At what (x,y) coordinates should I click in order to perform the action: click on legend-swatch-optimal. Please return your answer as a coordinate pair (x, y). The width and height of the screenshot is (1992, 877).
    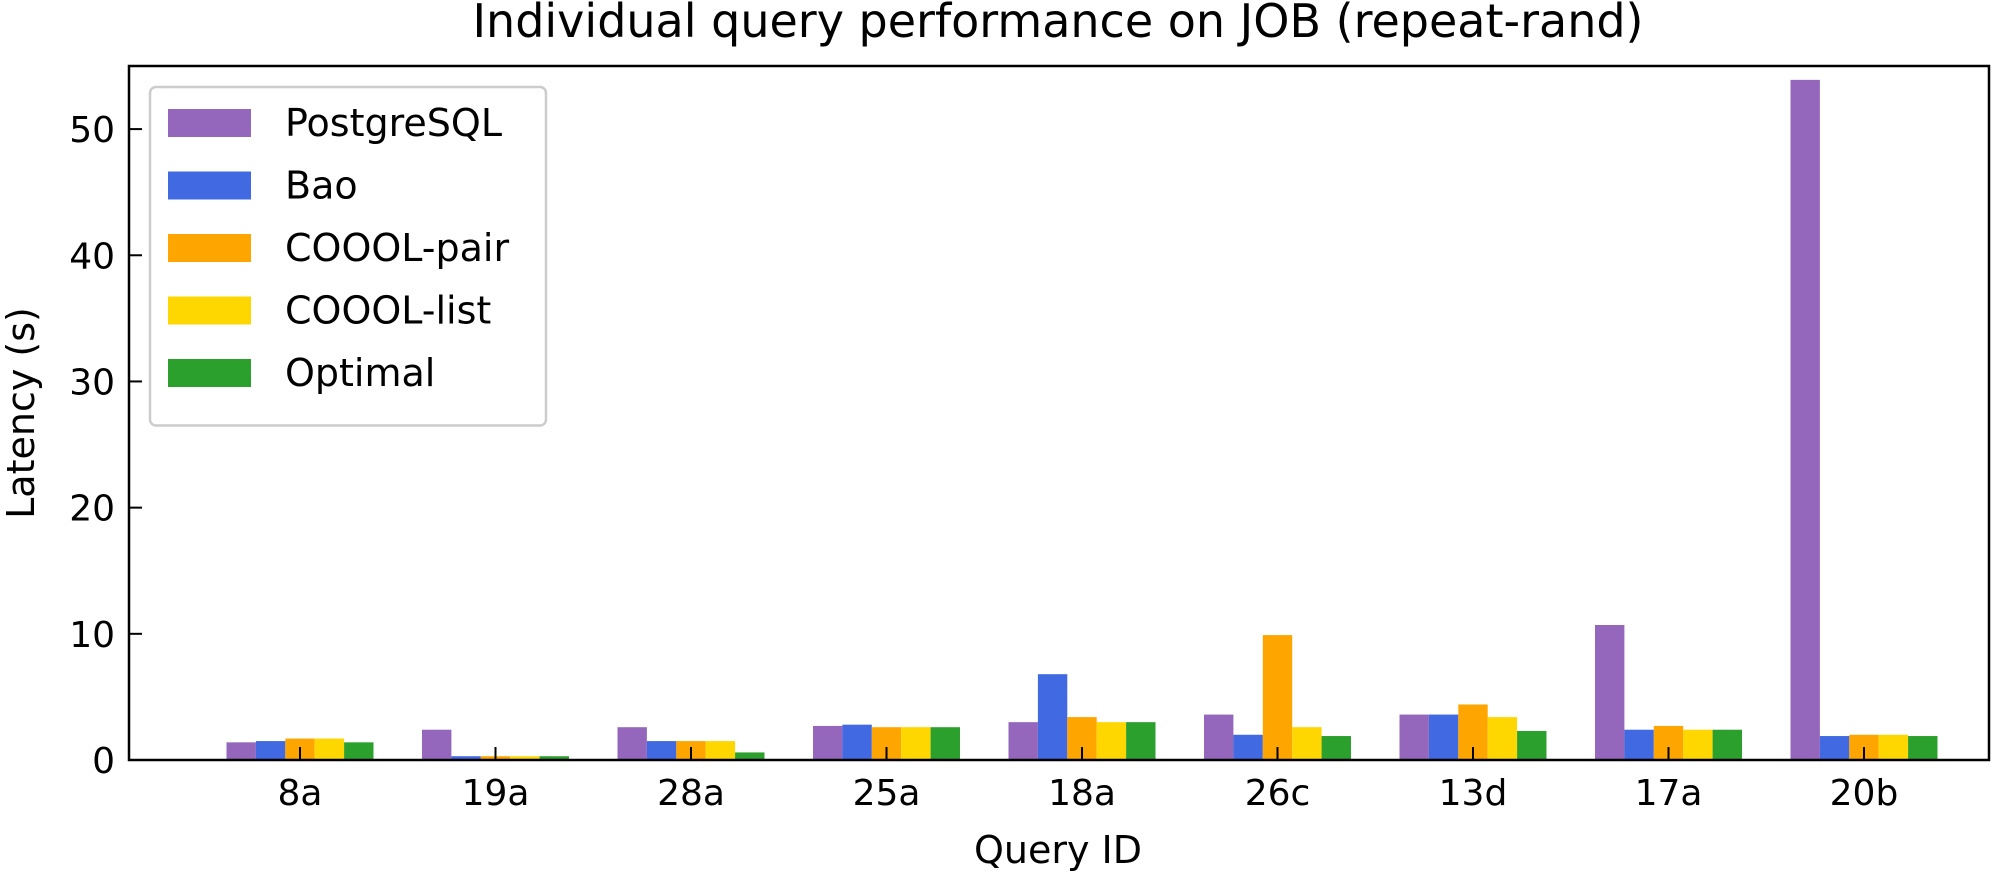
    Looking at the image, I should click on (209, 373).